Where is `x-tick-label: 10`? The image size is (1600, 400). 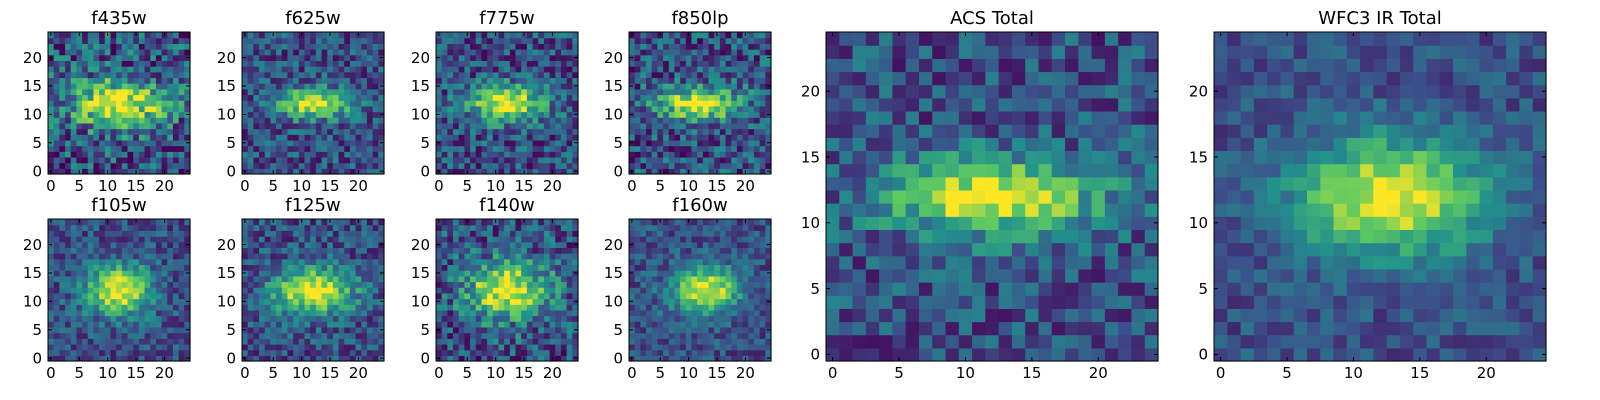
x-tick-label: 10 is located at coordinates (301, 186).